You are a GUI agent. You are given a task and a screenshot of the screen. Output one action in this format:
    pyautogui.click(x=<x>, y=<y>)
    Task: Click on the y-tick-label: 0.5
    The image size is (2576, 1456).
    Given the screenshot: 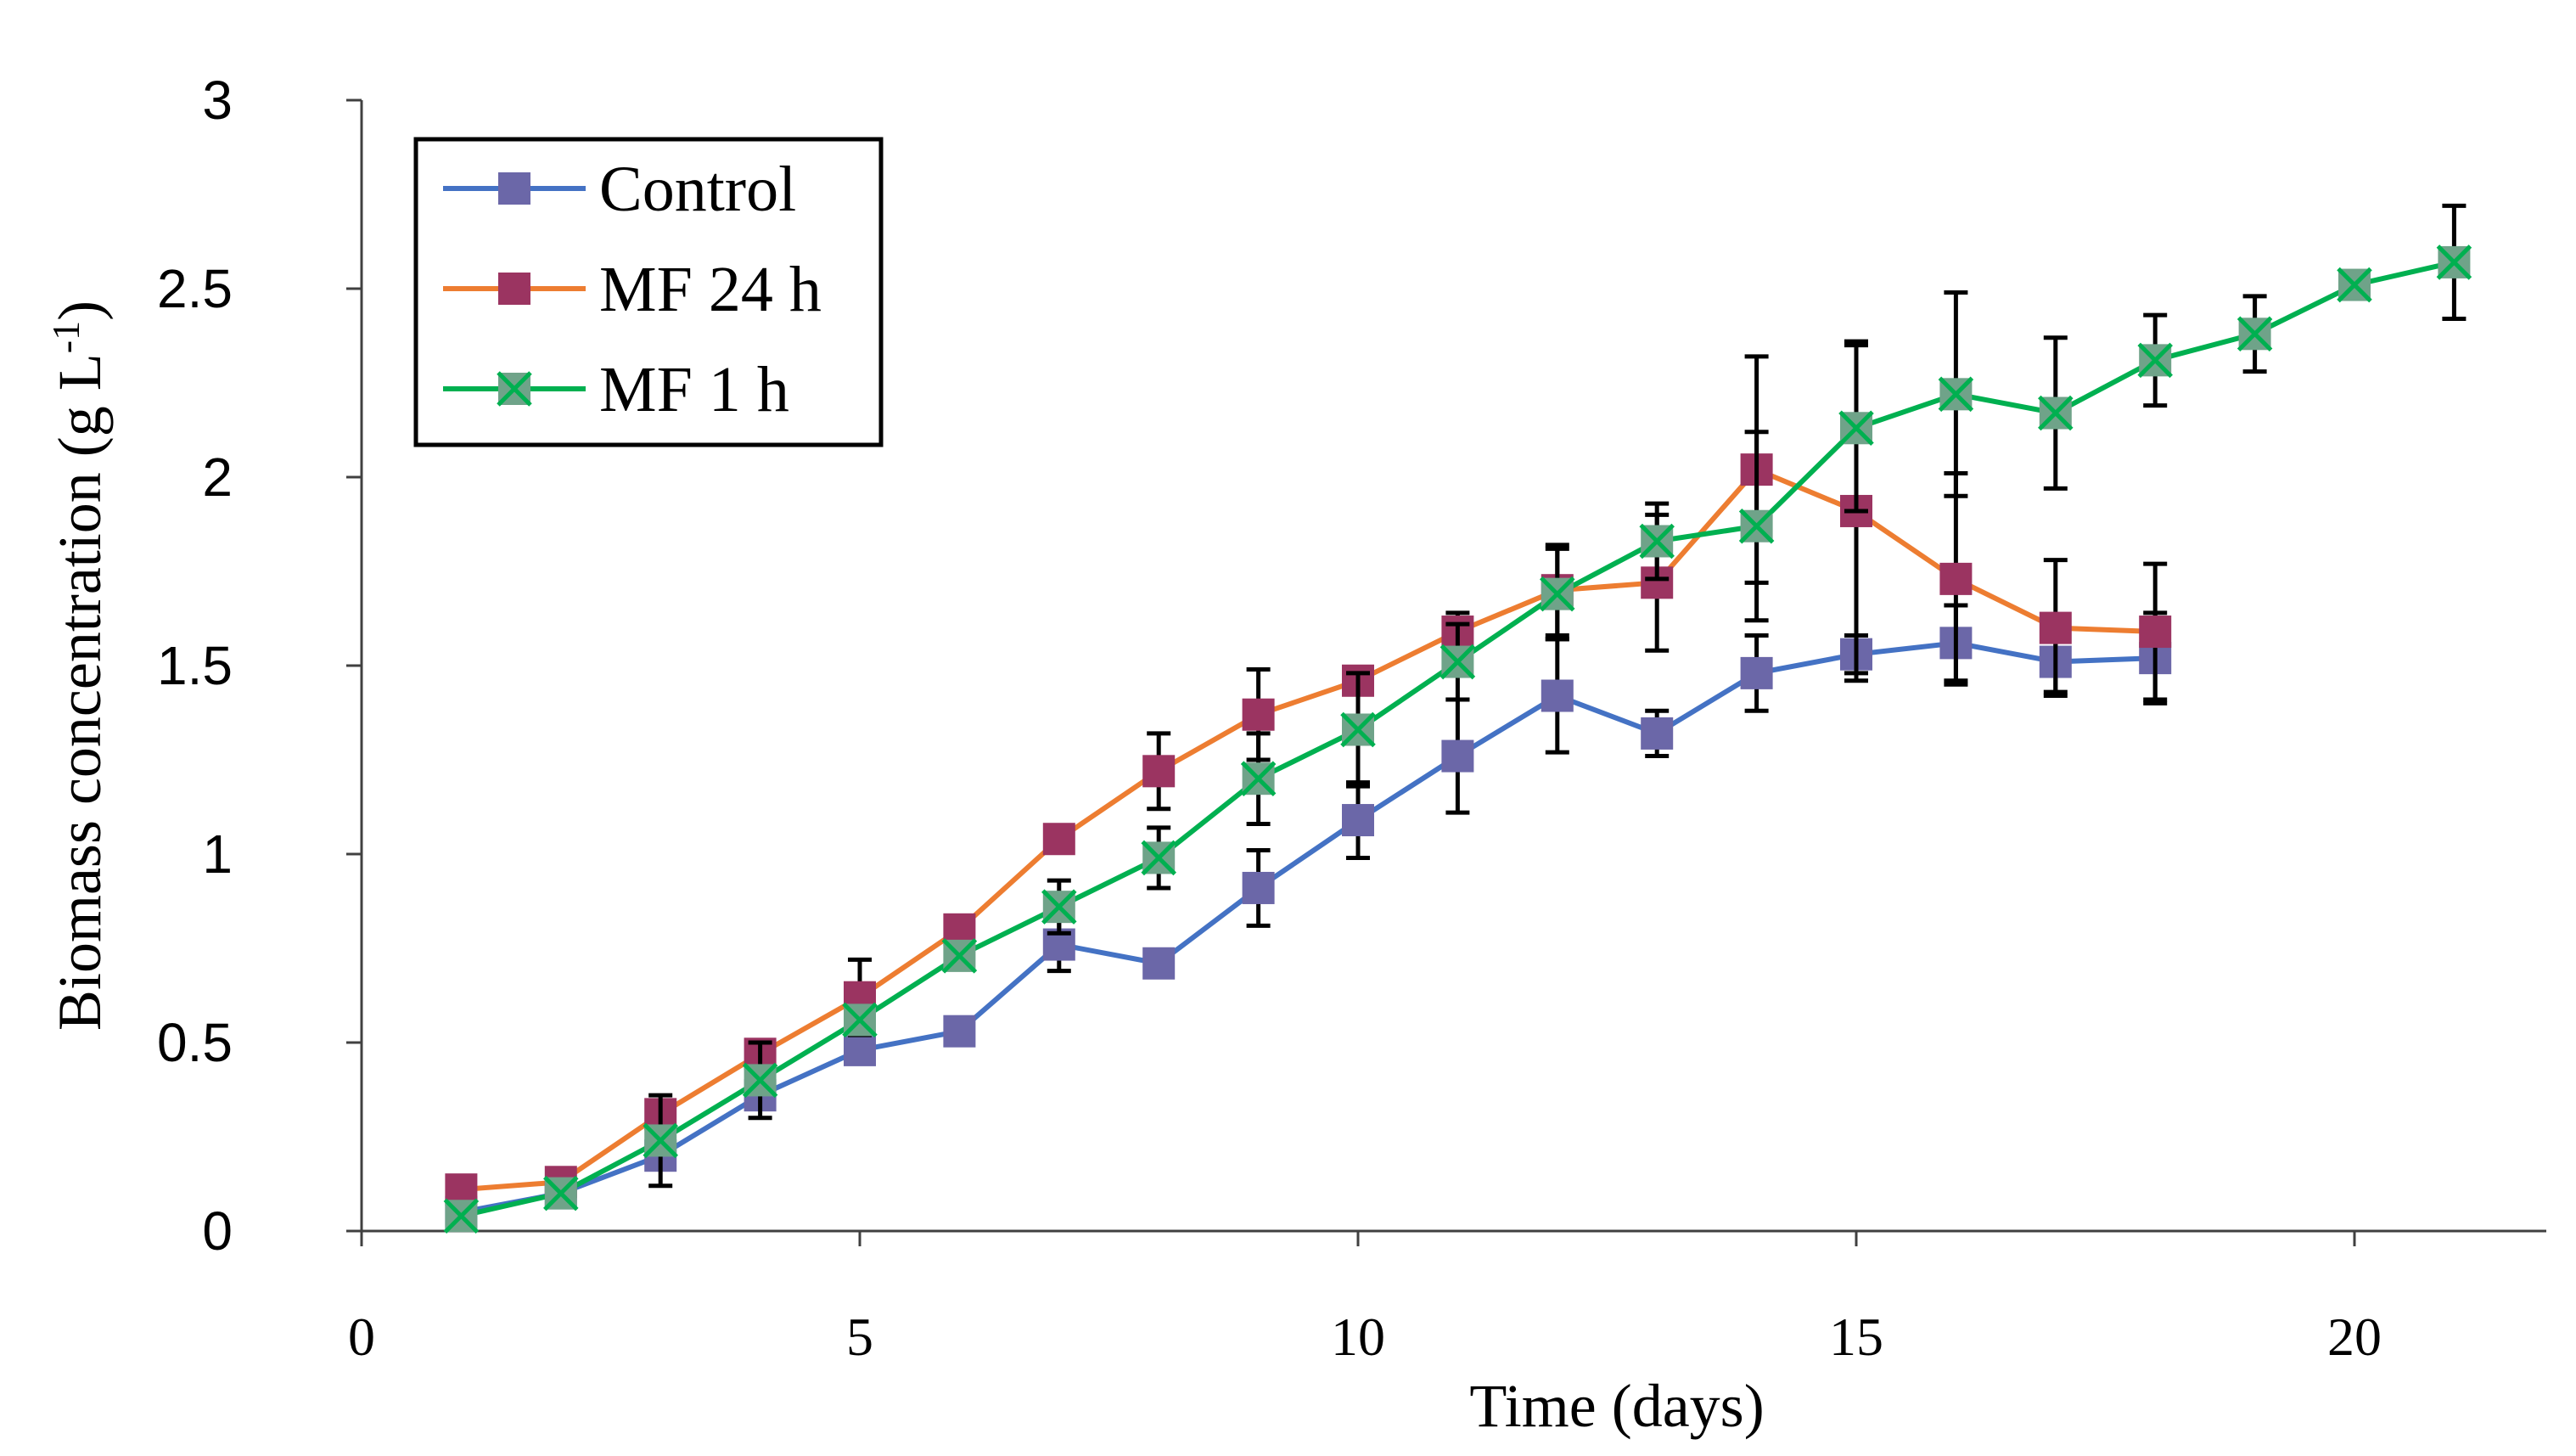 What is the action you would take?
    pyautogui.click(x=195, y=1042)
    